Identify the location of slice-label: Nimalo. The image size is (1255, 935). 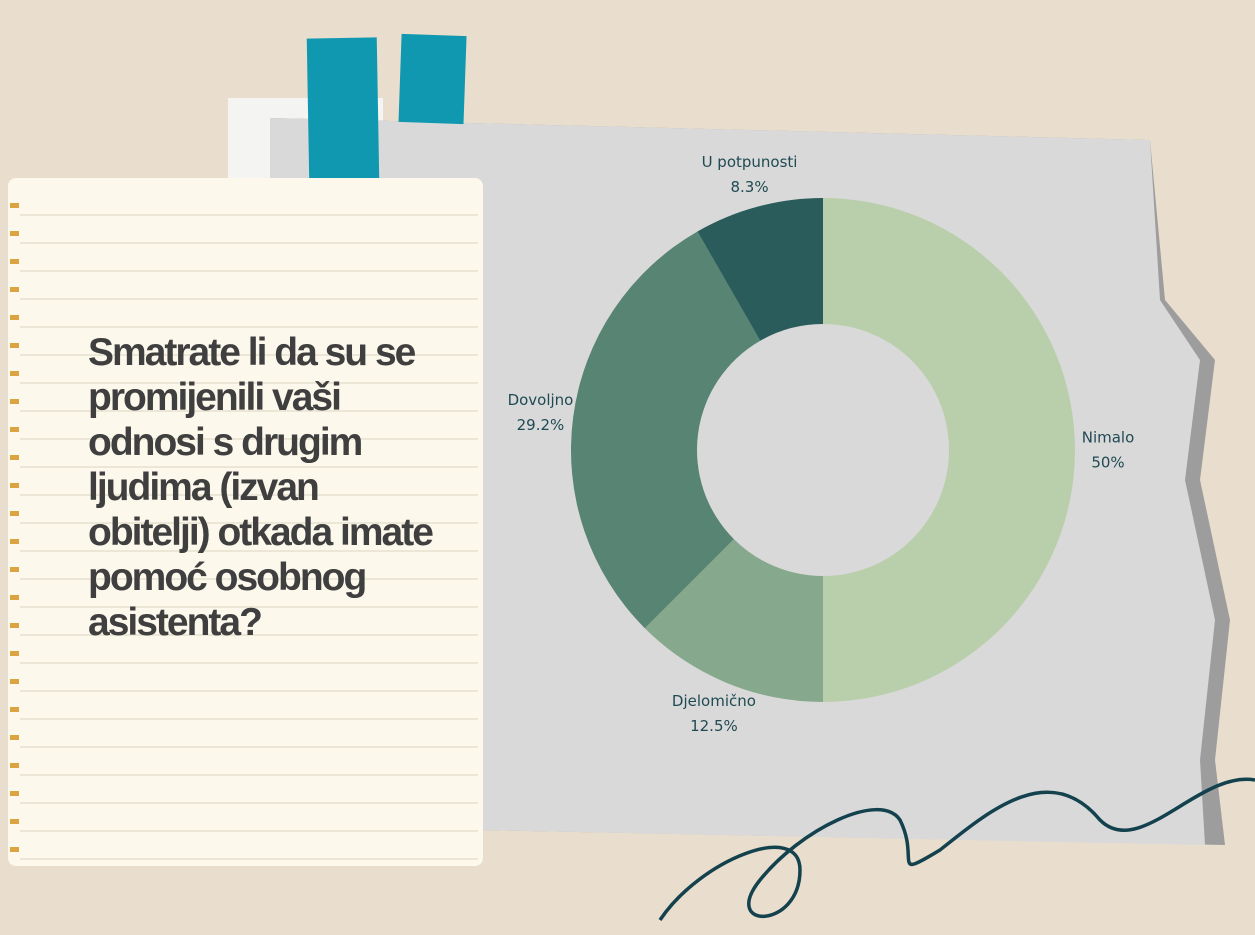
(1108, 438).